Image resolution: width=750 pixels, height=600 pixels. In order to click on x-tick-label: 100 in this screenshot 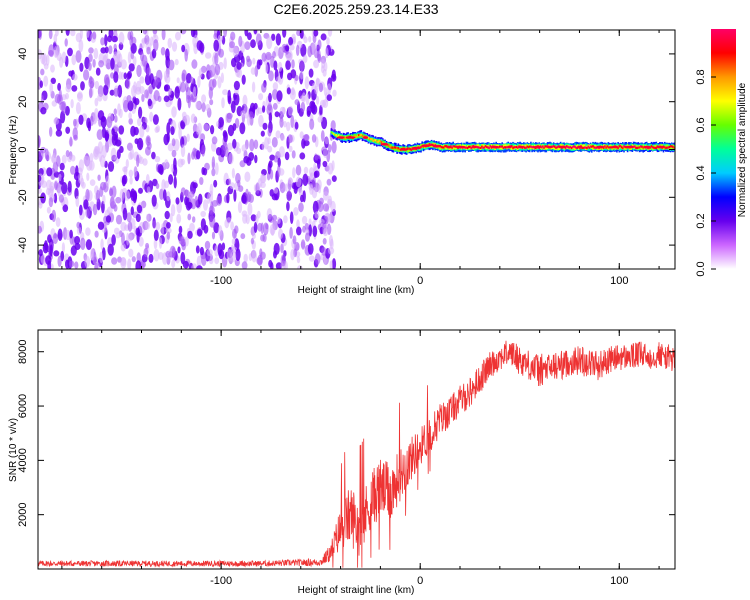, I will do `click(619, 581)`.